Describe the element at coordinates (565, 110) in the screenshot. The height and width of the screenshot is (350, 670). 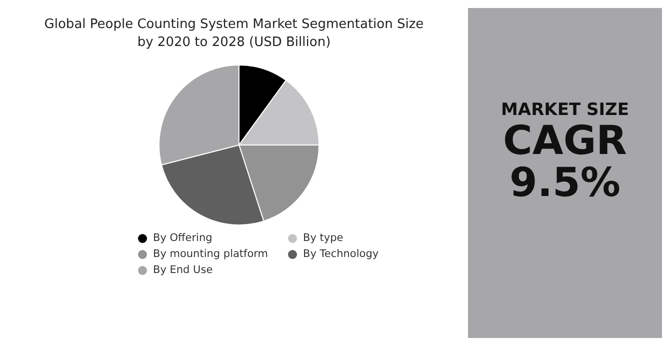
I see `text: MARKET SIZE` at that location.